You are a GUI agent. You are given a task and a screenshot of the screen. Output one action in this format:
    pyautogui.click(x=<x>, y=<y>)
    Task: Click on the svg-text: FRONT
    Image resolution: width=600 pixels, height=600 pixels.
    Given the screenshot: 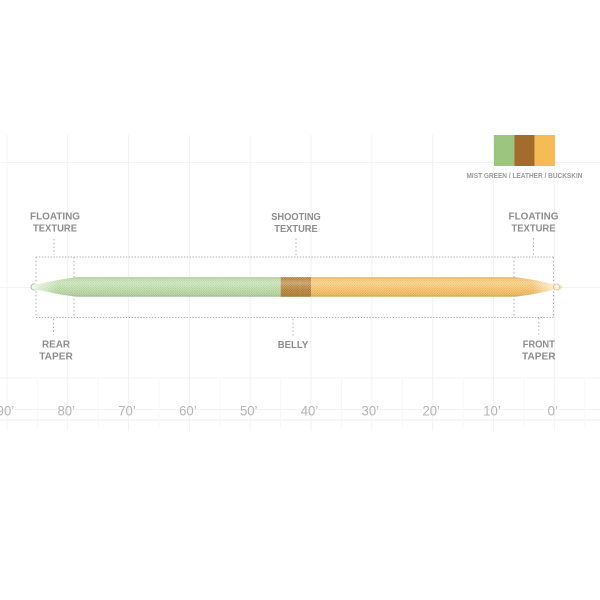 What is the action you would take?
    pyautogui.click(x=539, y=345)
    